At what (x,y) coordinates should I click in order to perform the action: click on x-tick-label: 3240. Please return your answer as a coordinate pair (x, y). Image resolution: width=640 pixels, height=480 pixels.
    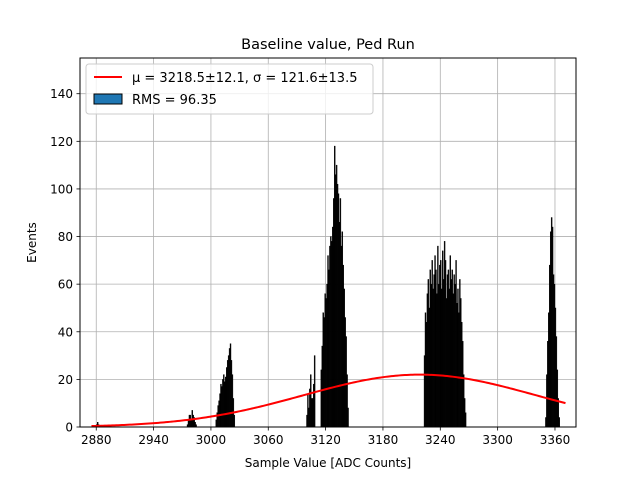
    Looking at the image, I should click on (440, 440).